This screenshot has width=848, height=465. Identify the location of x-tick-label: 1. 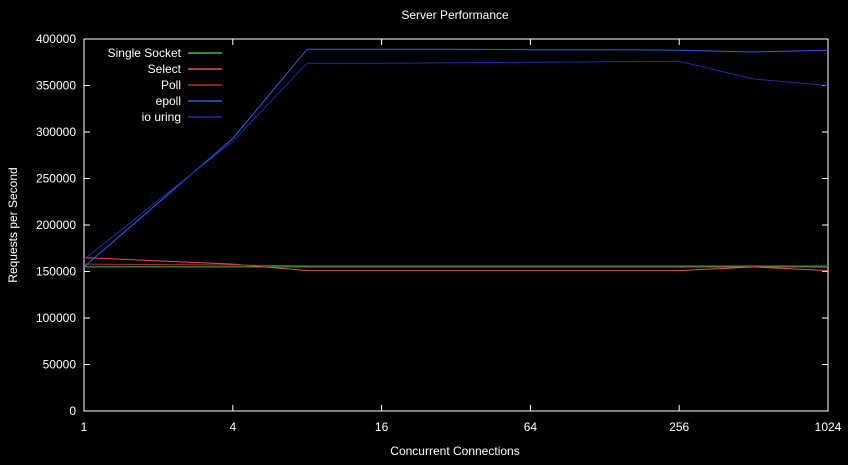
(84, 427).